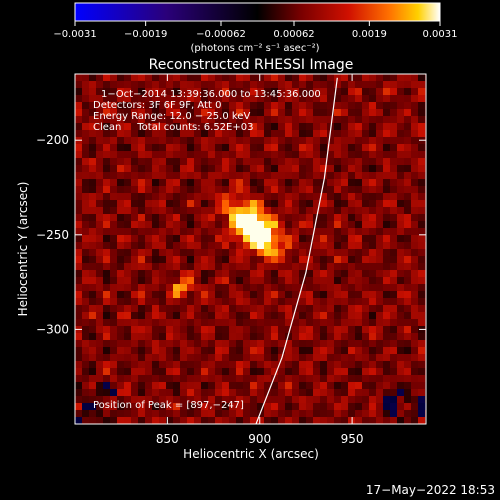 The image size is (500, 500). Describe the element at coordinates (52, 235) in the screenshot. I see `y-tick-label: −250` at that location.